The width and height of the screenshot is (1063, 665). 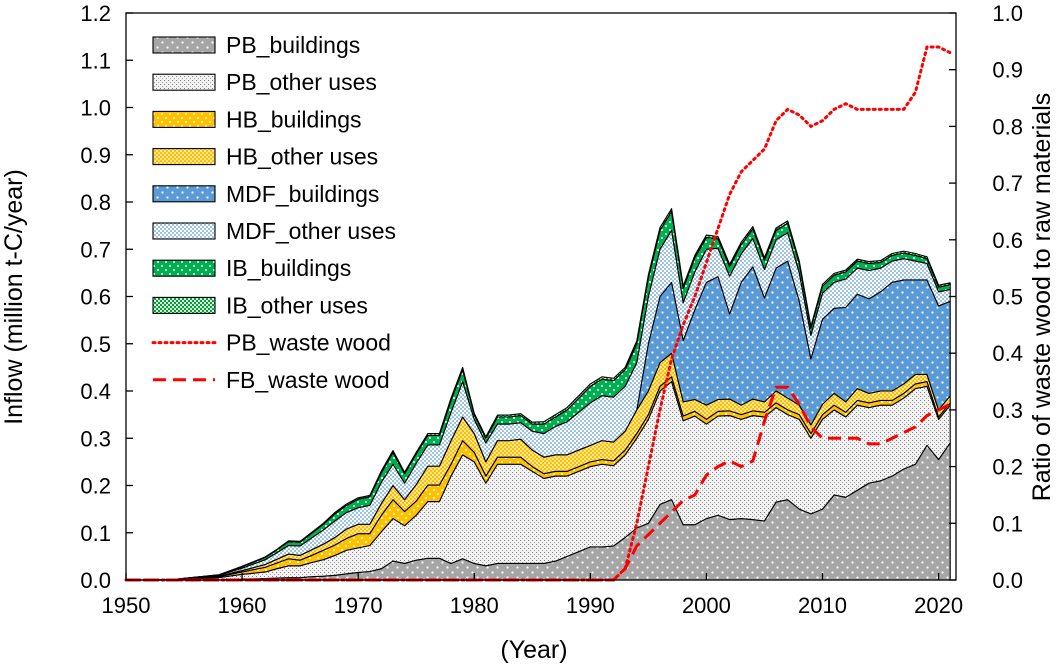 I want to click on y-tick-label: 1.2, so click(x=95, y=13).